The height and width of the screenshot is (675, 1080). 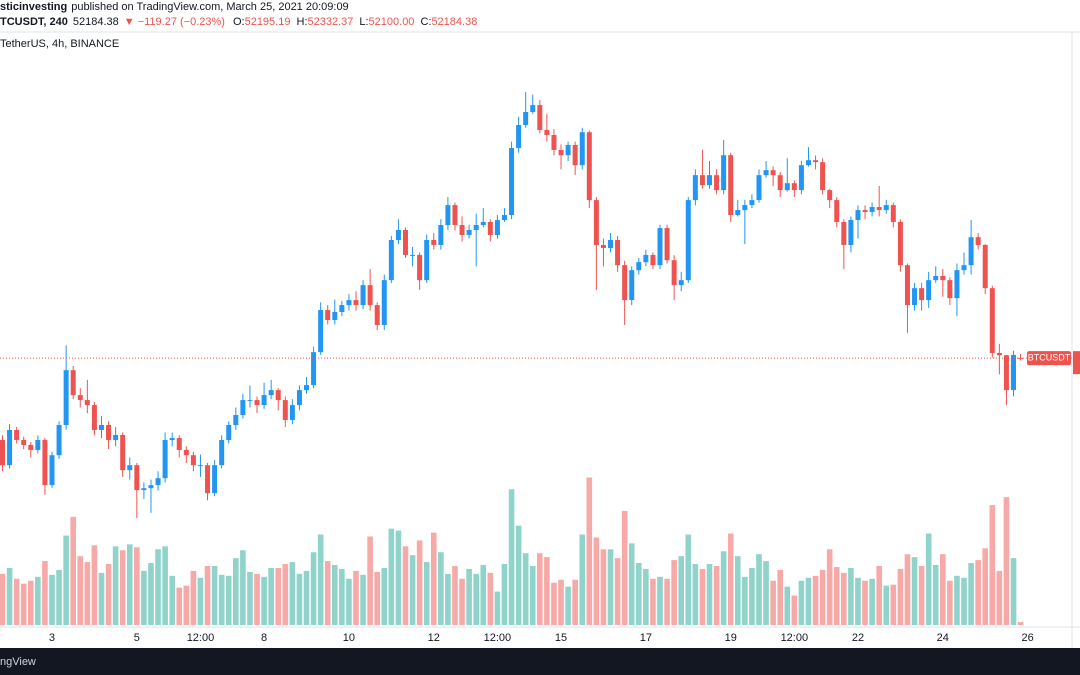 What do you see at coordinates (34, 22) in the screenshot?
I see `symbol: TCUSDT, 240` at bounding box center [34, 22].